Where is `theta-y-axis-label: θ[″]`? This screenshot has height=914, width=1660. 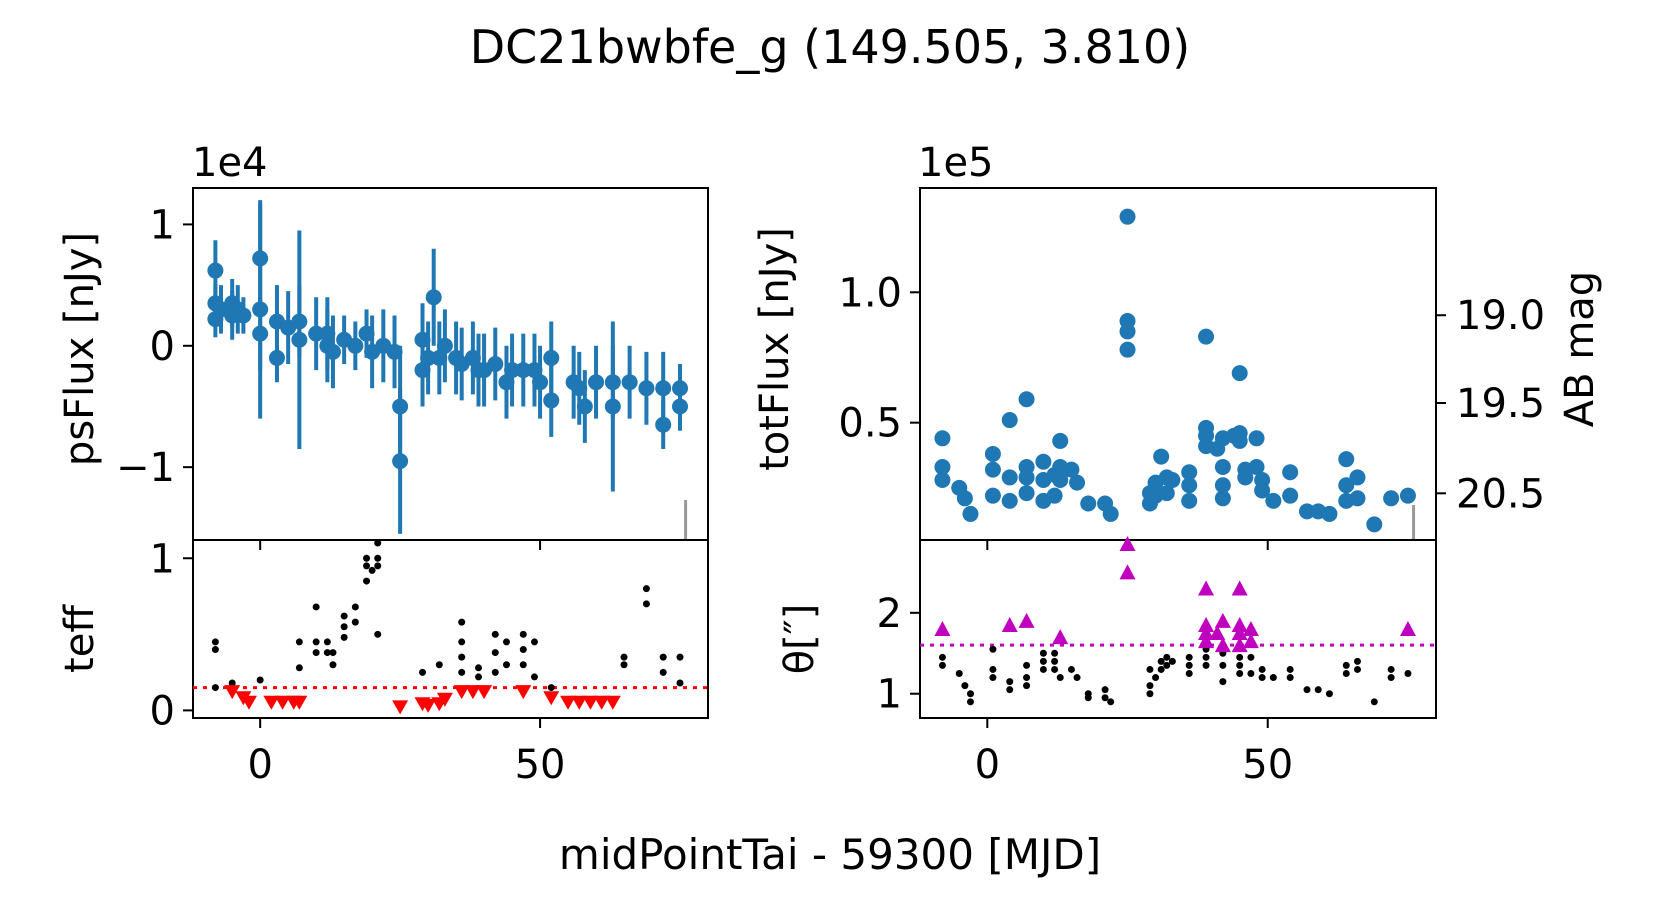
theta-y-axis-label: θ[″] is located at coordinates (800, 639).